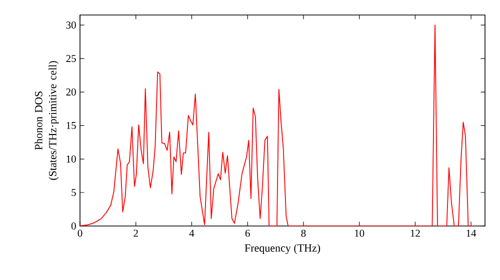 This screenshot has height=280, width=500. Describe the element at coordinates (191, 233) in the screenshot. I see `x-tick-label: 4` at that location.